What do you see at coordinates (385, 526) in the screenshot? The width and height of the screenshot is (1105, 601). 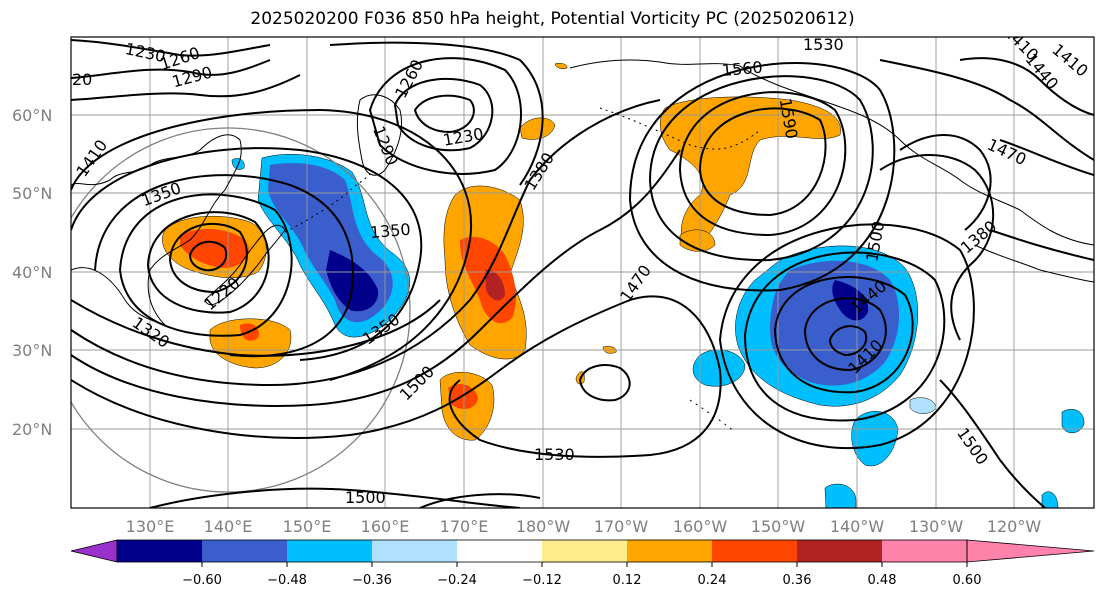 I see `lon-label: 160°E` at bounding box center [385, 526].